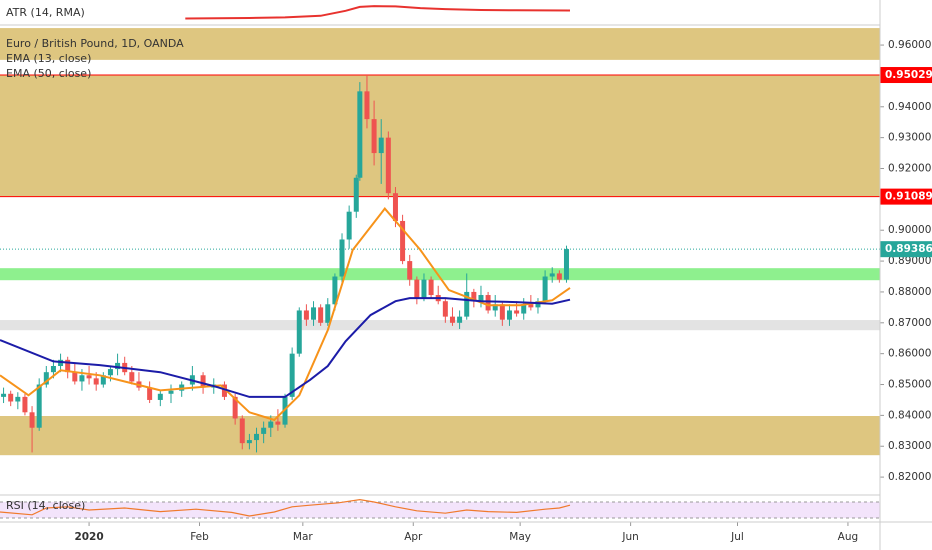 This screenshot has height=550, width=932. What do you see at coordinates (285, 347) in the screenshot?
I see `ema-line` at bounding box center [285, 347].